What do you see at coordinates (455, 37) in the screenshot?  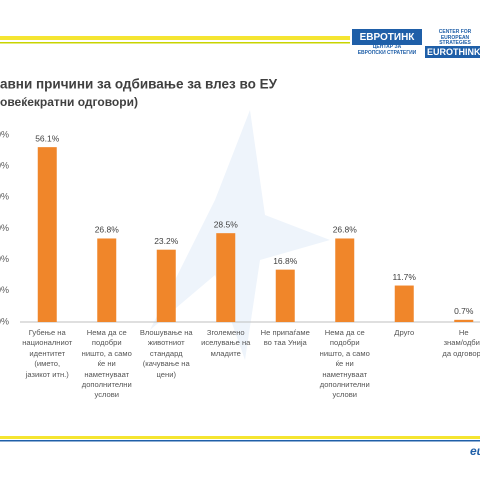 I see `logo-en-sub: CENTER FOR EUROPEAN STRATEGIES` at bounding box center [455, 37].